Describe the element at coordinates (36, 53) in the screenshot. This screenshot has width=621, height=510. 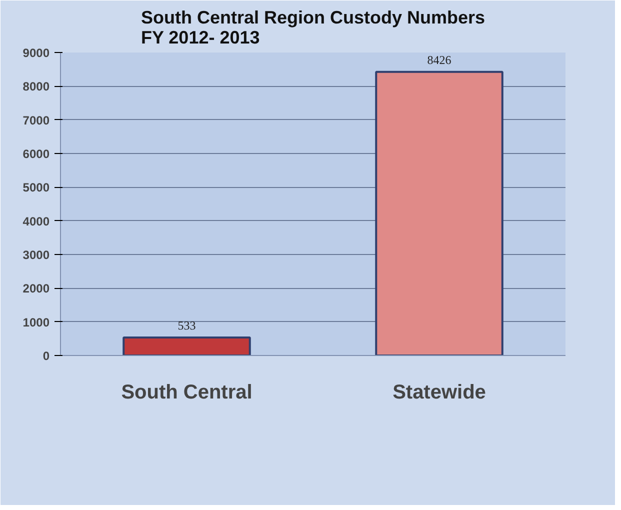
I see `y-tick-label: 9000` at that location.